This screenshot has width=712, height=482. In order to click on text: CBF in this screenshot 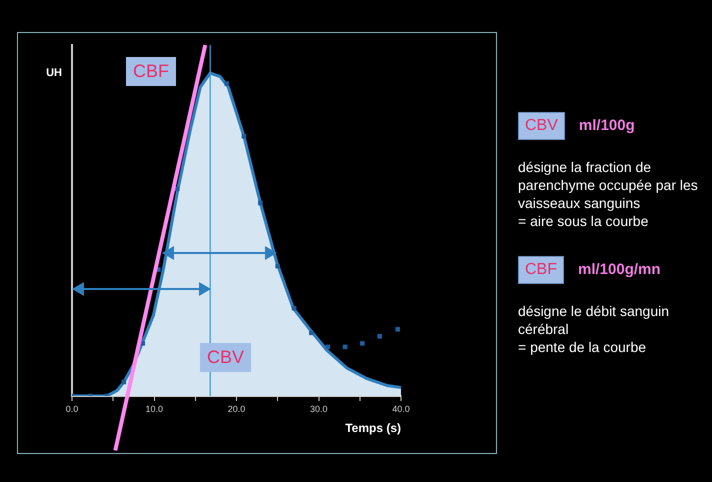, I will do `click(541, 270)`.